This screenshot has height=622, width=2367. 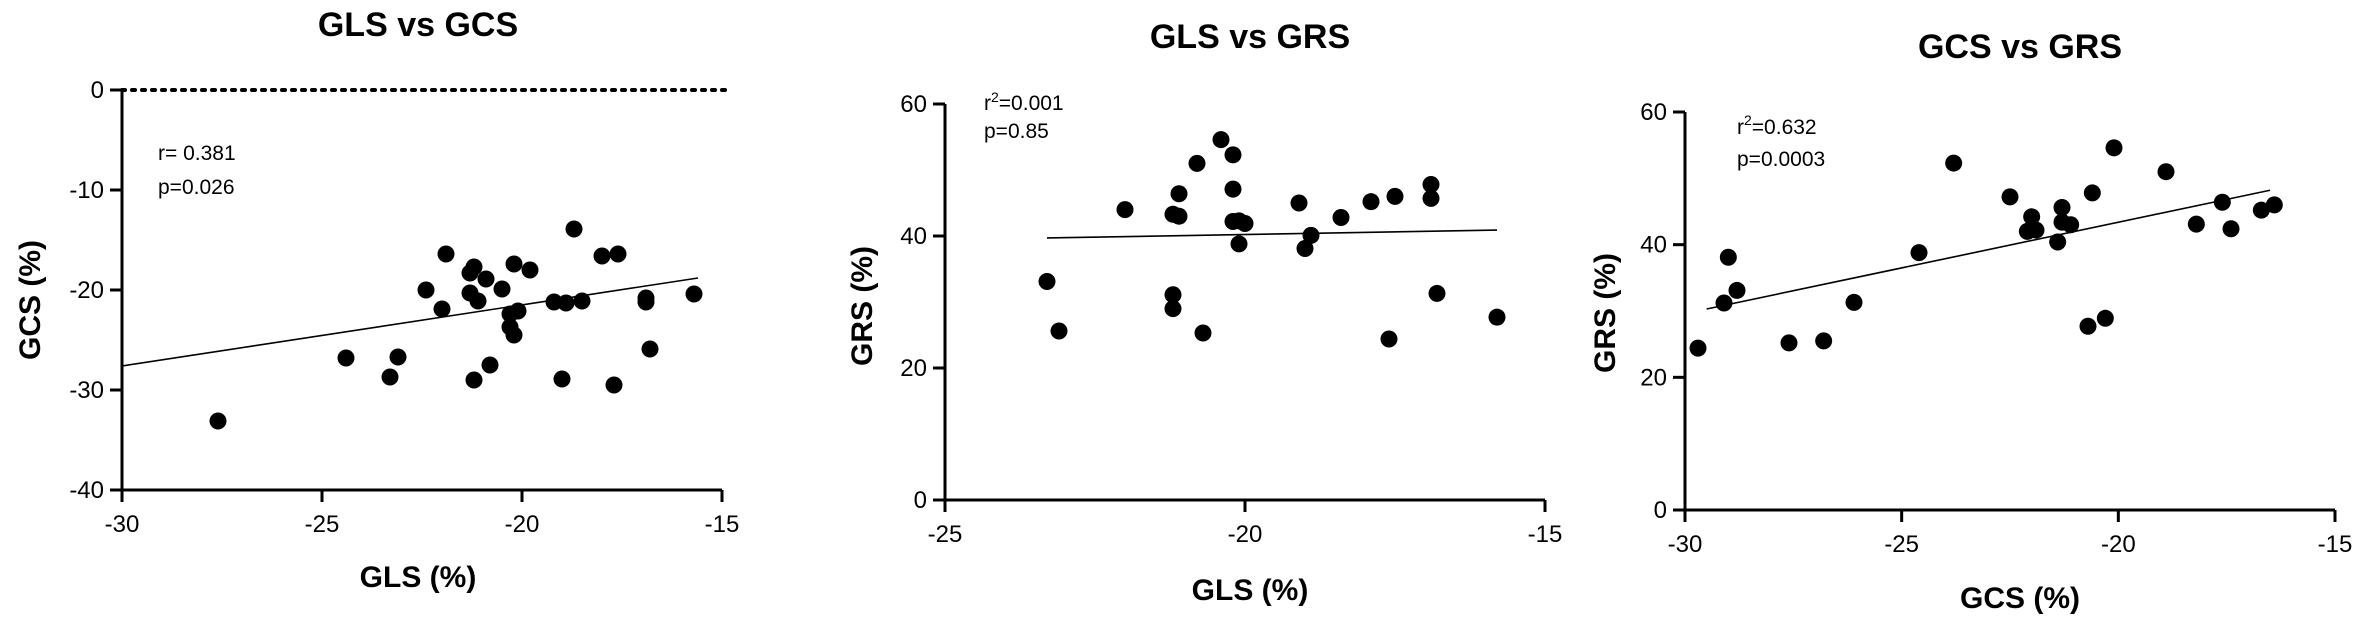 I want to click on chart-title: GLS vs GCS, so click(x=418, y=25).